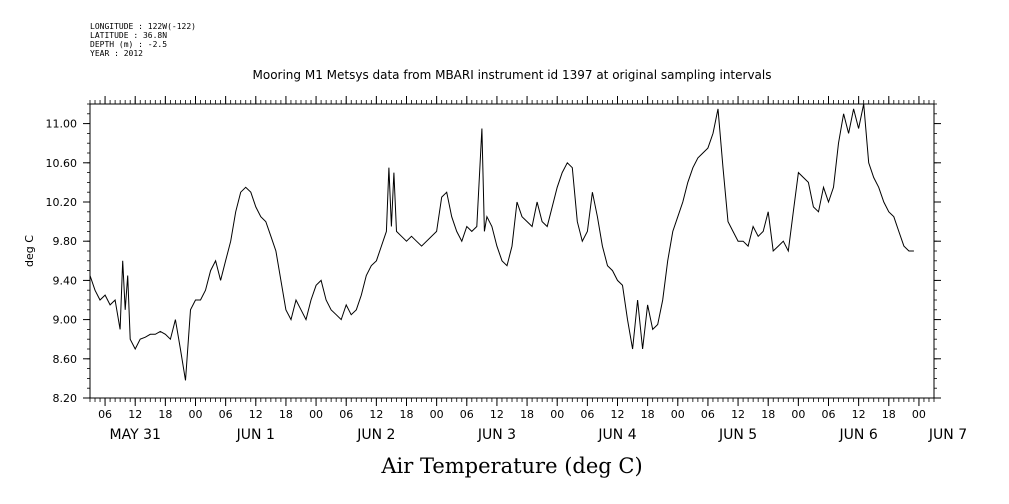 The image size is (1009, 504). Describe the element at coordinates (737, 435) in the screenshot. I see `x-date-label: JUN 5` at that location.